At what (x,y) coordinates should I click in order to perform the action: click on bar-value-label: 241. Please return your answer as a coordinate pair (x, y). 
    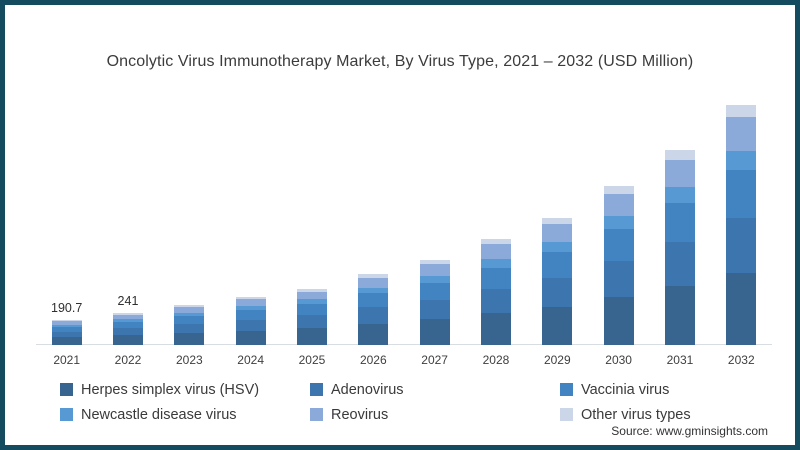
    Looking at the image, I should click on (128, 301).